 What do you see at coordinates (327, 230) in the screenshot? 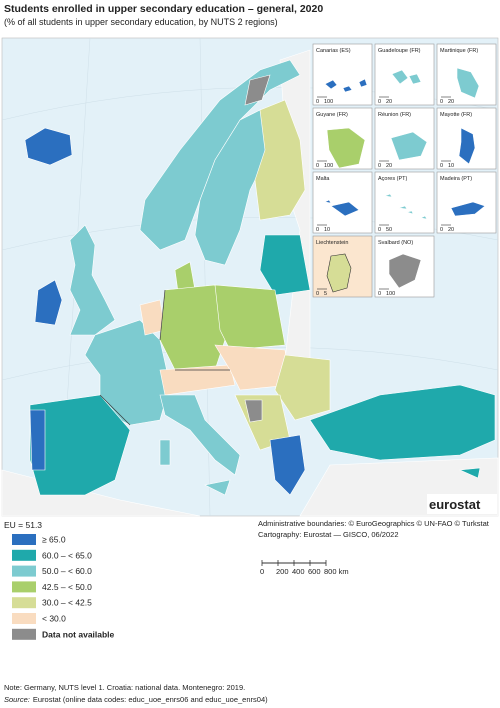
I see `inset-scale-label: 10` at bounding box center [327, 230].